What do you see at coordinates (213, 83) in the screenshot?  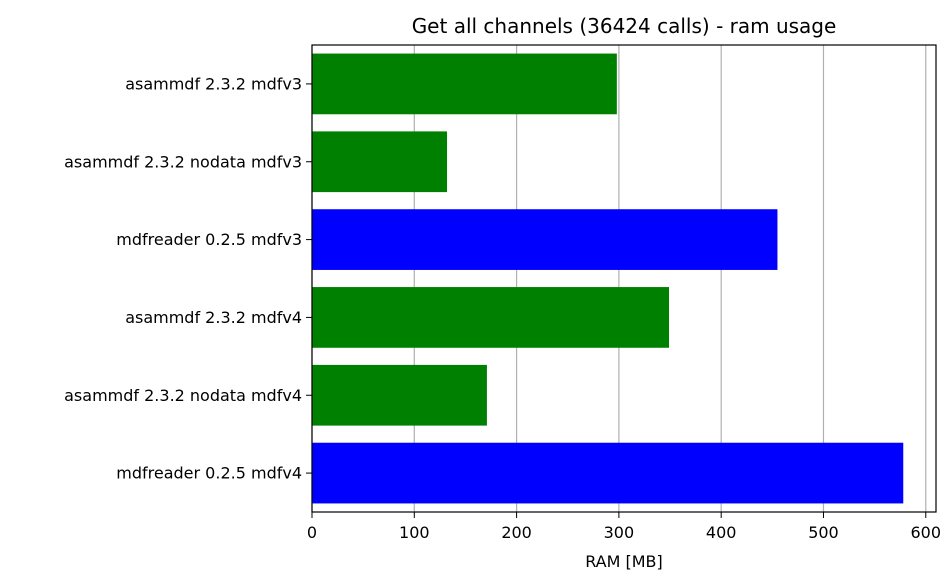 I see `category-label: asammdf 2.3.2 mdfv3` at bounding box center [213, 83].